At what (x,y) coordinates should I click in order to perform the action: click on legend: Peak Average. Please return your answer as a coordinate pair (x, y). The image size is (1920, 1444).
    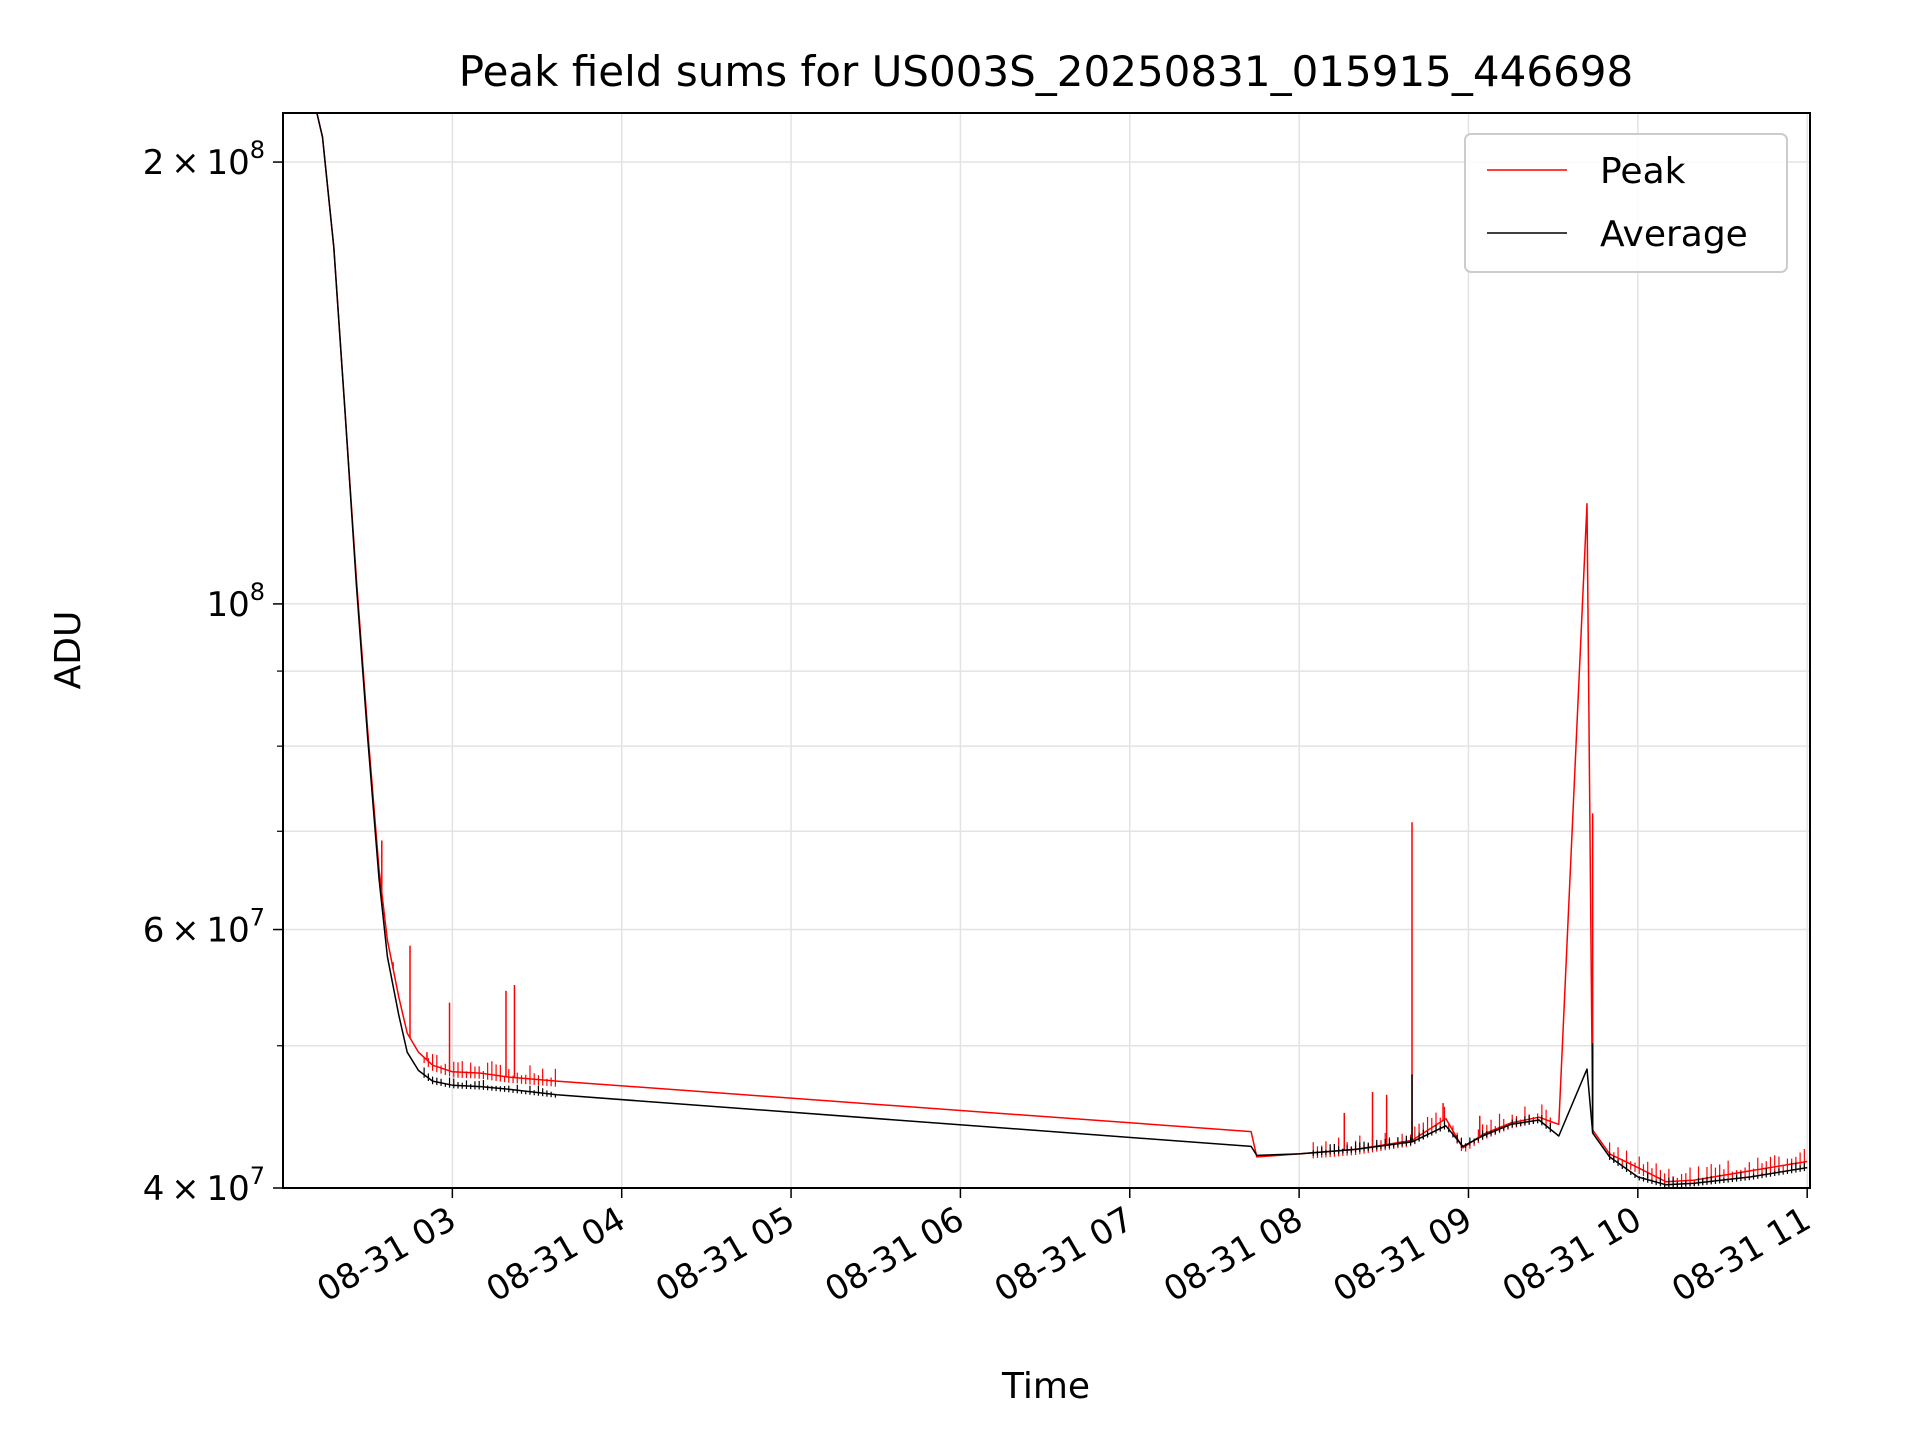
    Looking at the image, I should click on (1626, 203).